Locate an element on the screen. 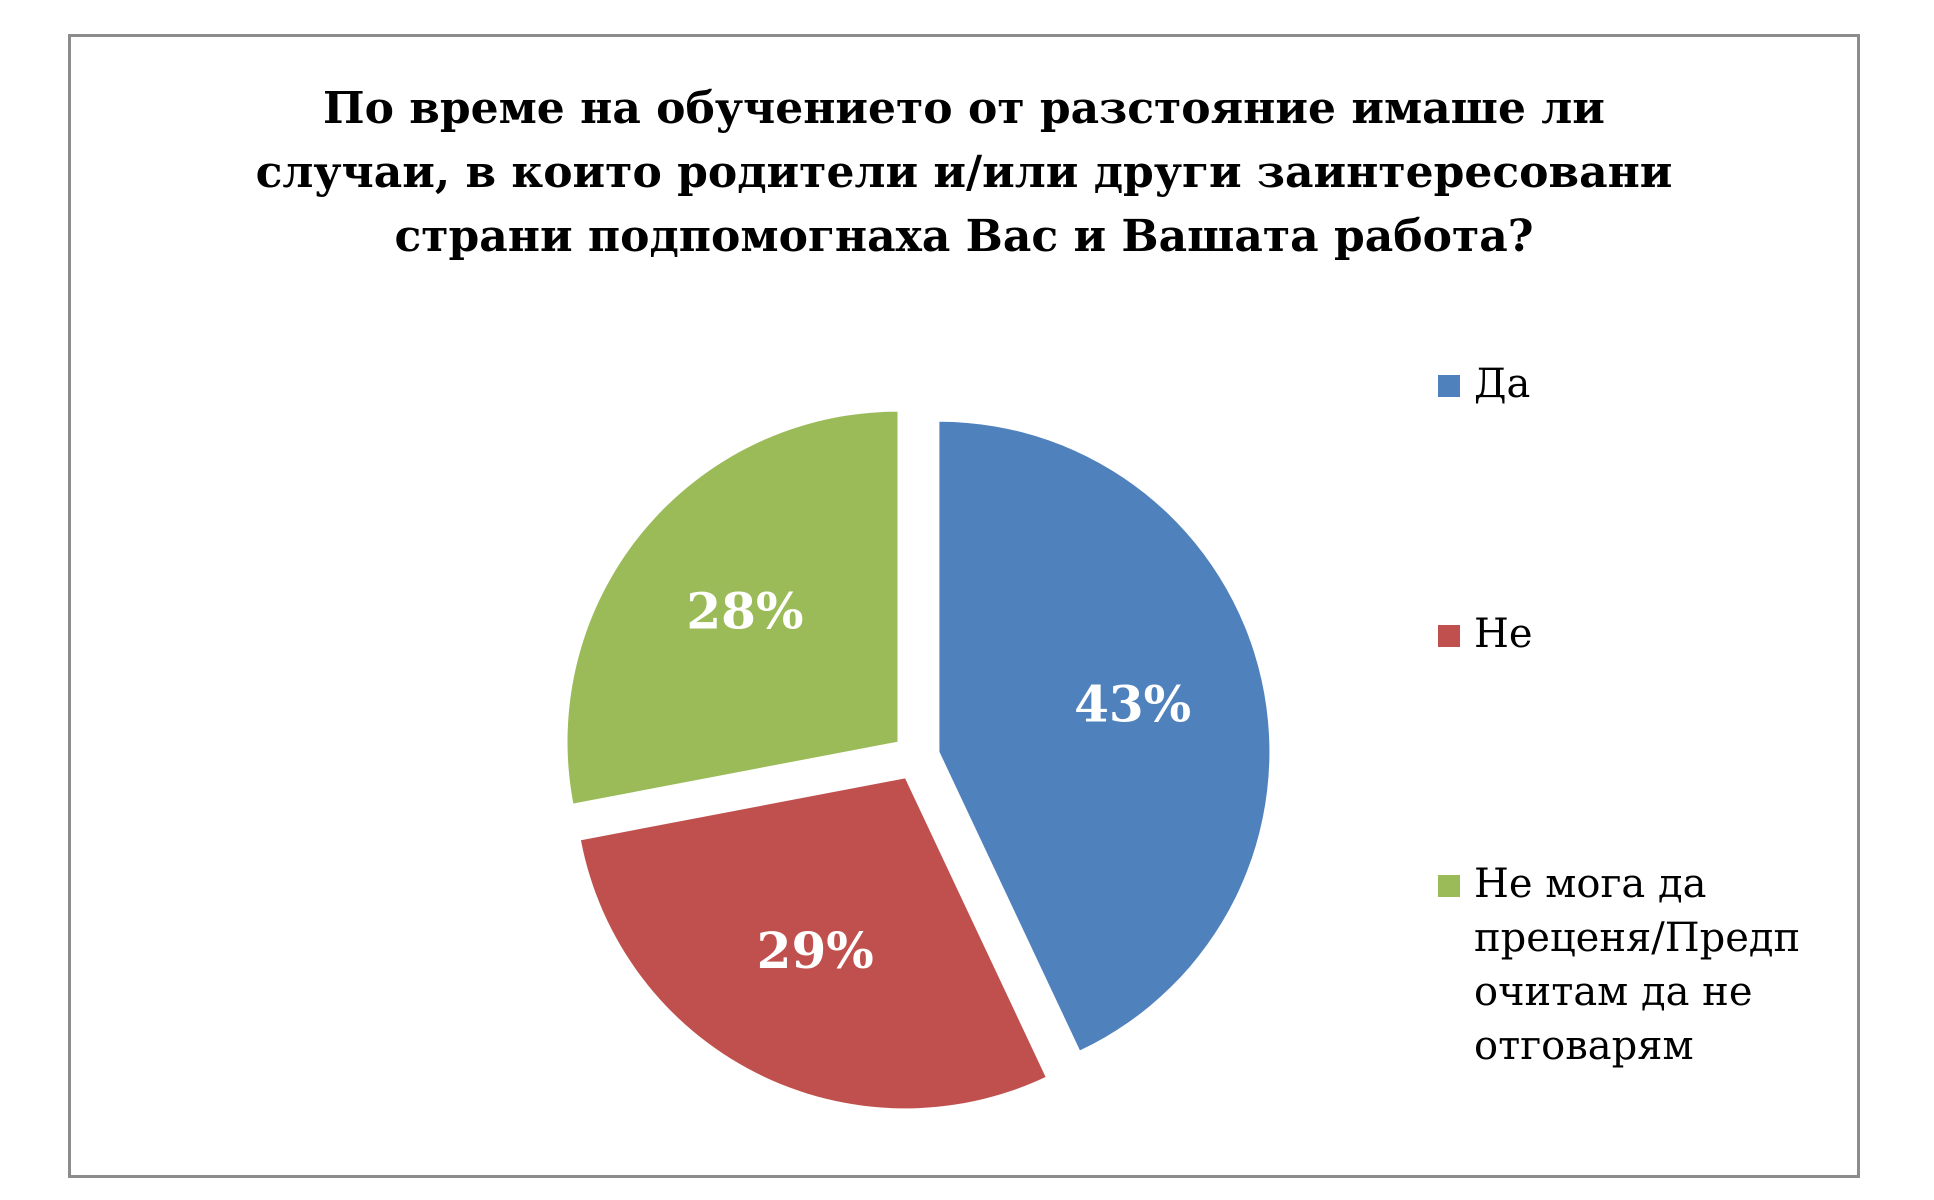  legend-label-line: очитам да не is located at coordinates (1613, 992).